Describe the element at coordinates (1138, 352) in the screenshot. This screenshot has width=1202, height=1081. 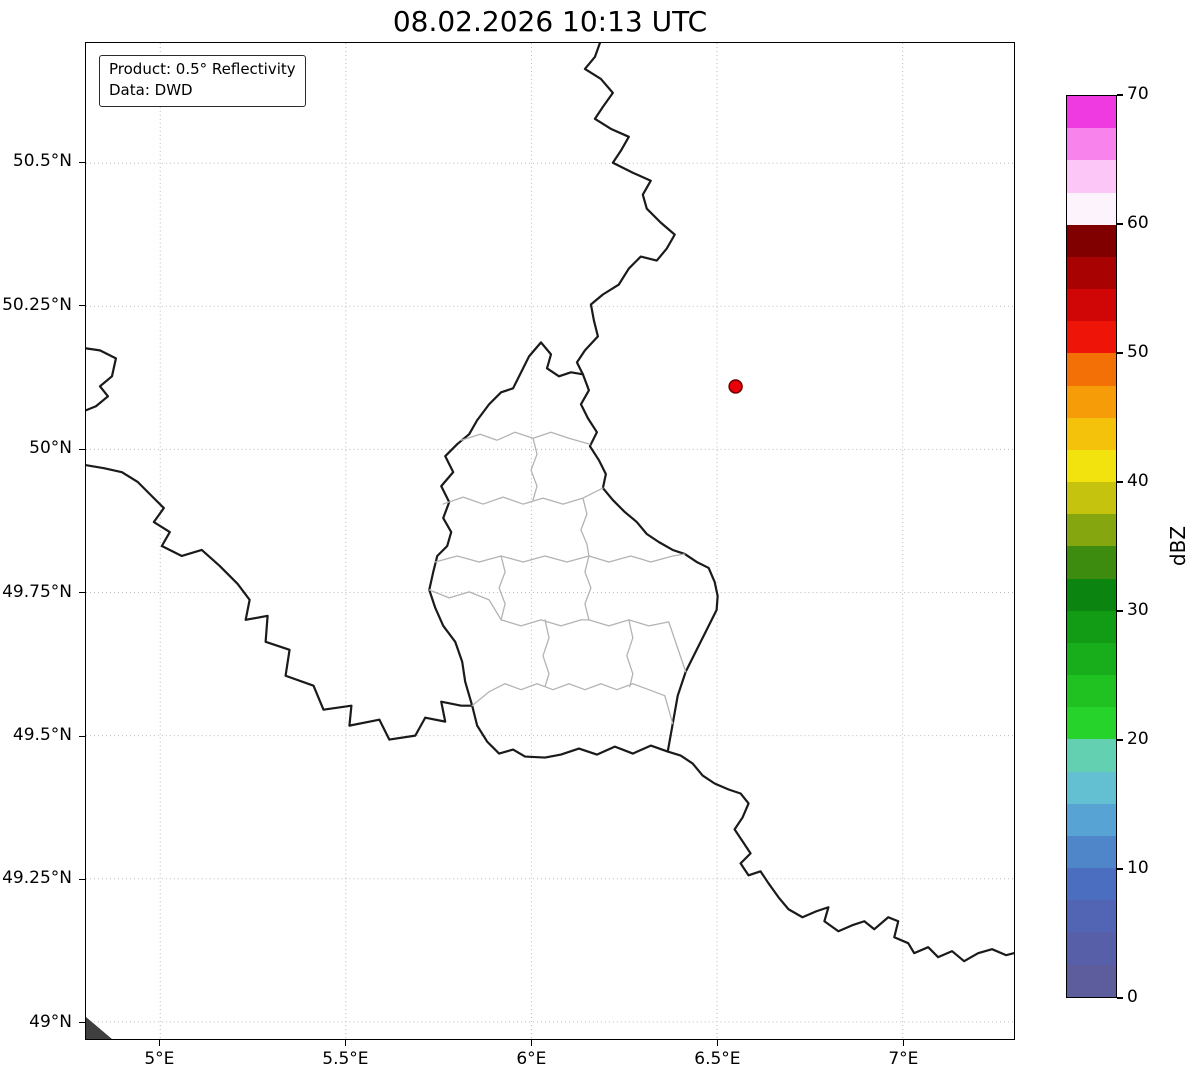
I see `colorbar-tick-label: 50` at that location.